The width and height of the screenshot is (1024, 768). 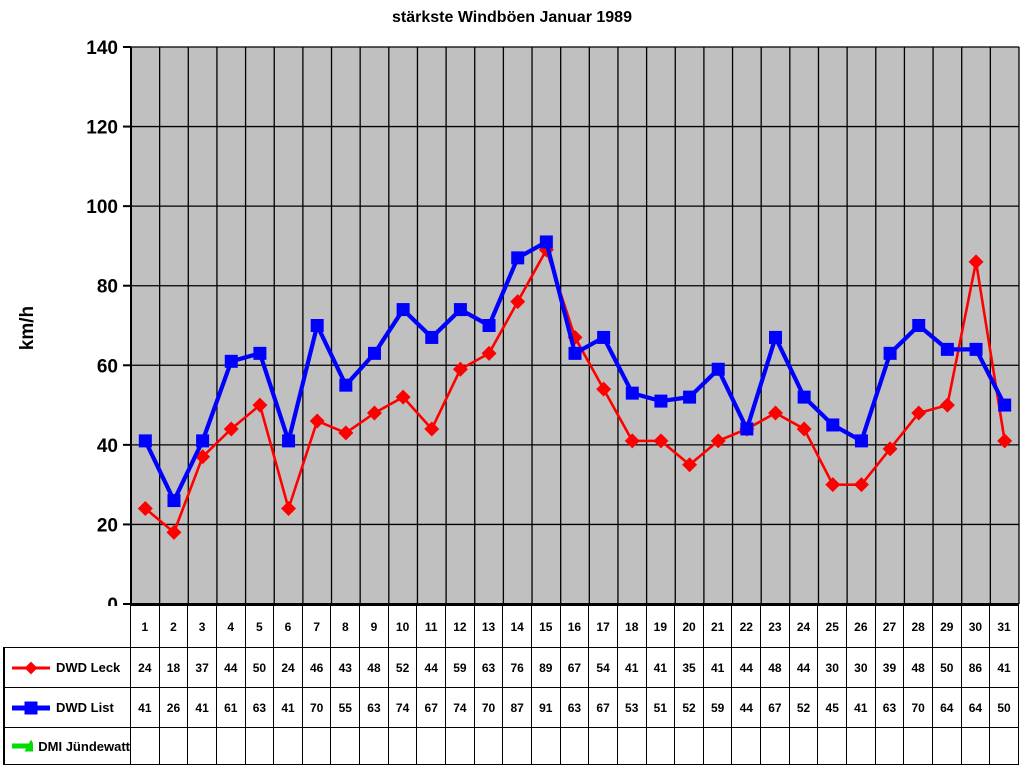 I want to click on table-value-cell: 39, so click(x=890, y=668).